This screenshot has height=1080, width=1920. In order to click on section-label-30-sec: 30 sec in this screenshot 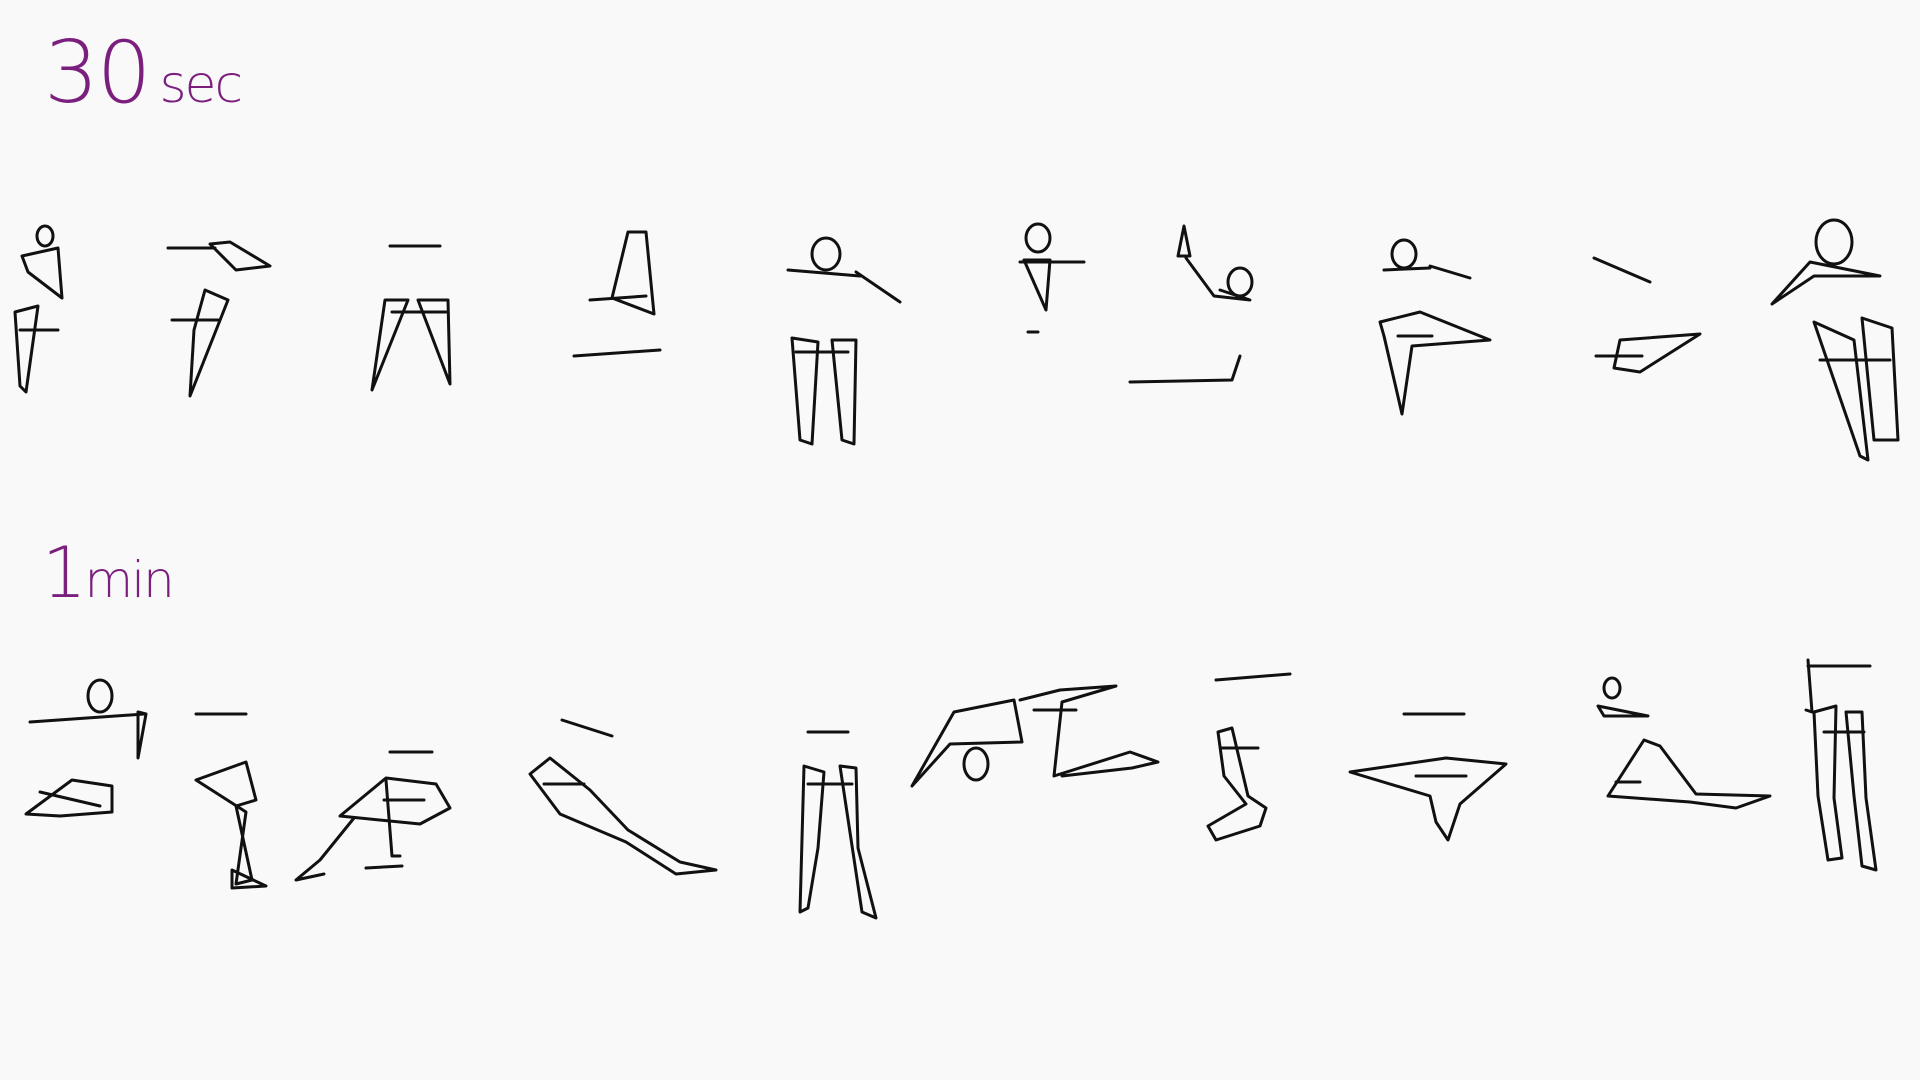, I will do `click(143, 73)`.